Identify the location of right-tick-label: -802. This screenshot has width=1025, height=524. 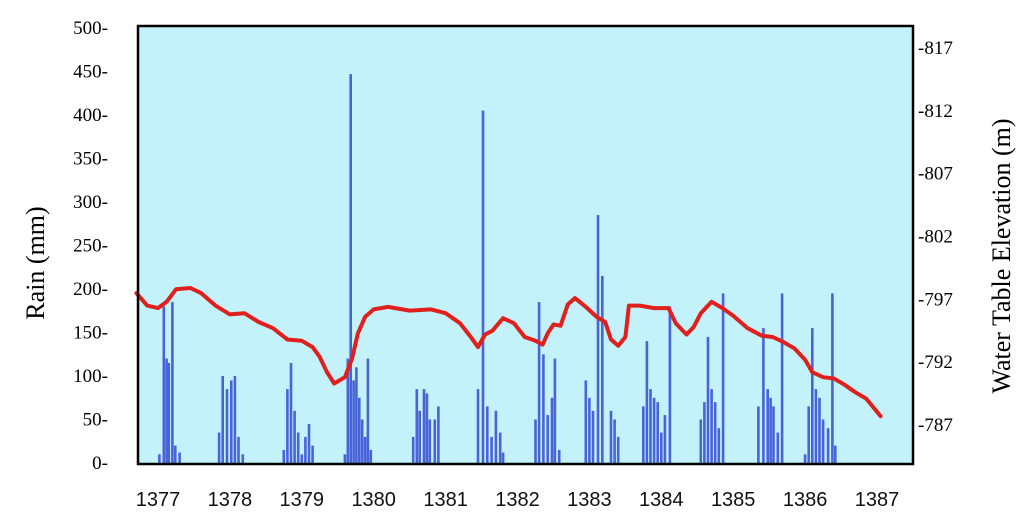
(935, 237).